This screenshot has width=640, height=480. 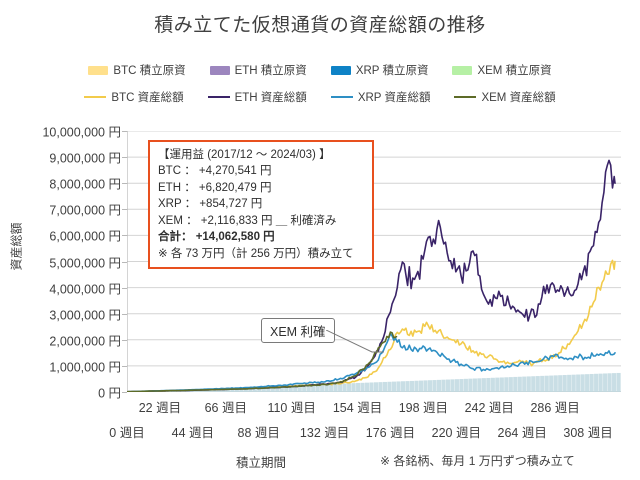 I want to click on y-axis-tick-label: 7,000,000 円, so click(x=85, y=210).